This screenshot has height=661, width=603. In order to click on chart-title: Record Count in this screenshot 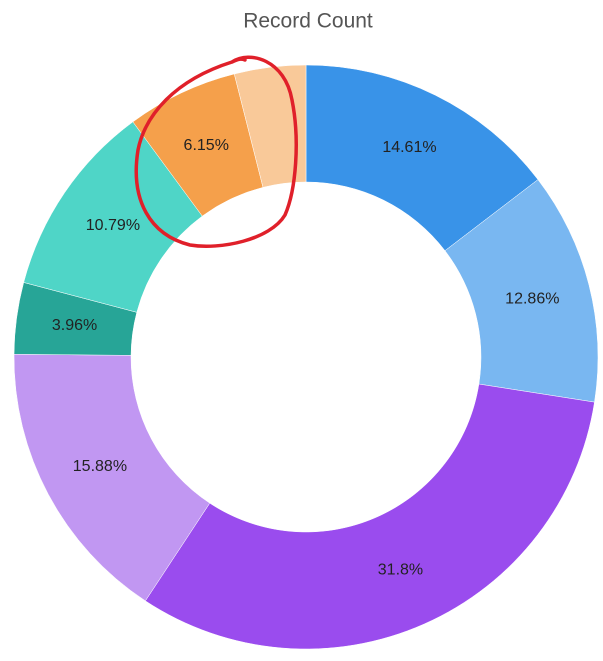, I will do `click(308, 21)`.